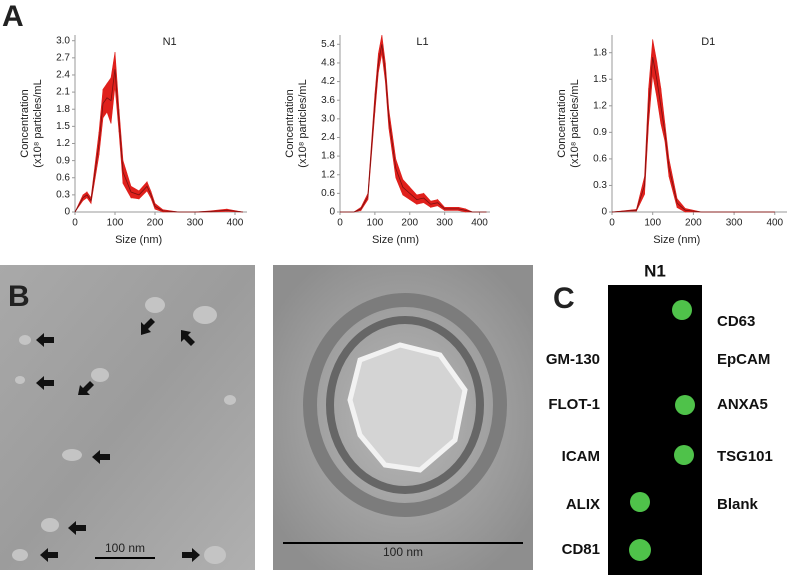 The image size is (800, 585). Describe the element at coordinates (581, 549) in the screenshot. I see `blot-label: CD81` at that location.